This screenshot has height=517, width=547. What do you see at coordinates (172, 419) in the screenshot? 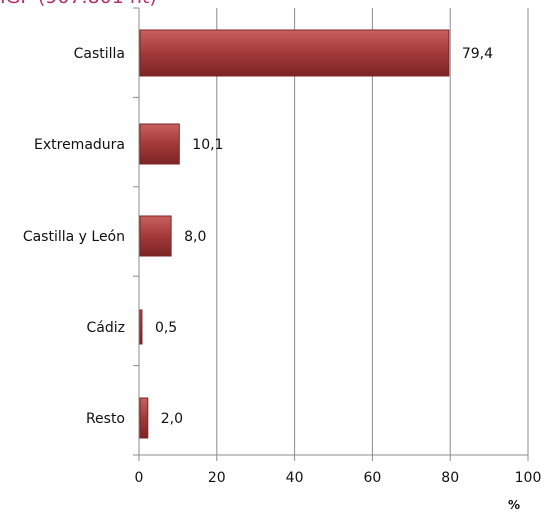
I see `value-label: 2,0` at bounding box center [172, 419].